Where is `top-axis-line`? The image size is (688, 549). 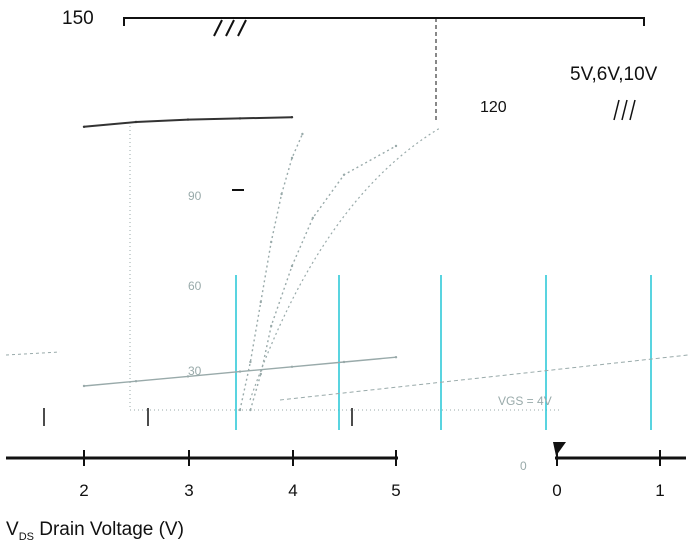
top-axis-line is located at coordinates (384, 21).